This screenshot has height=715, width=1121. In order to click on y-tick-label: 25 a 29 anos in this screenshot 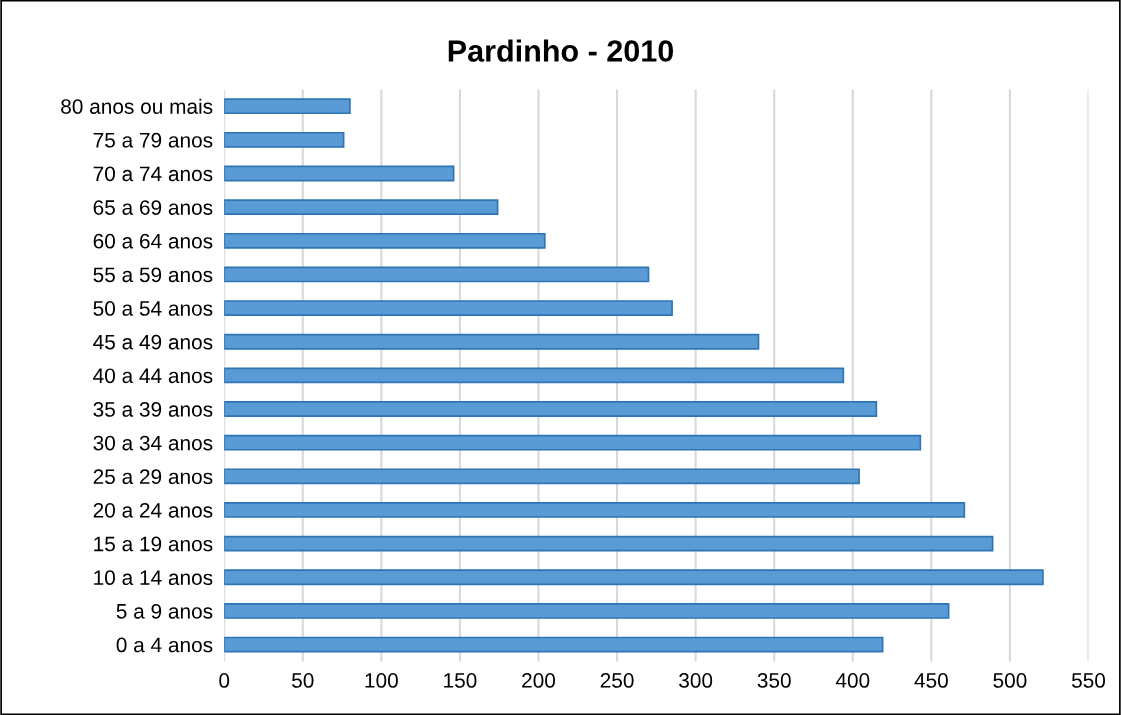, I will do `click(153, 477)`.